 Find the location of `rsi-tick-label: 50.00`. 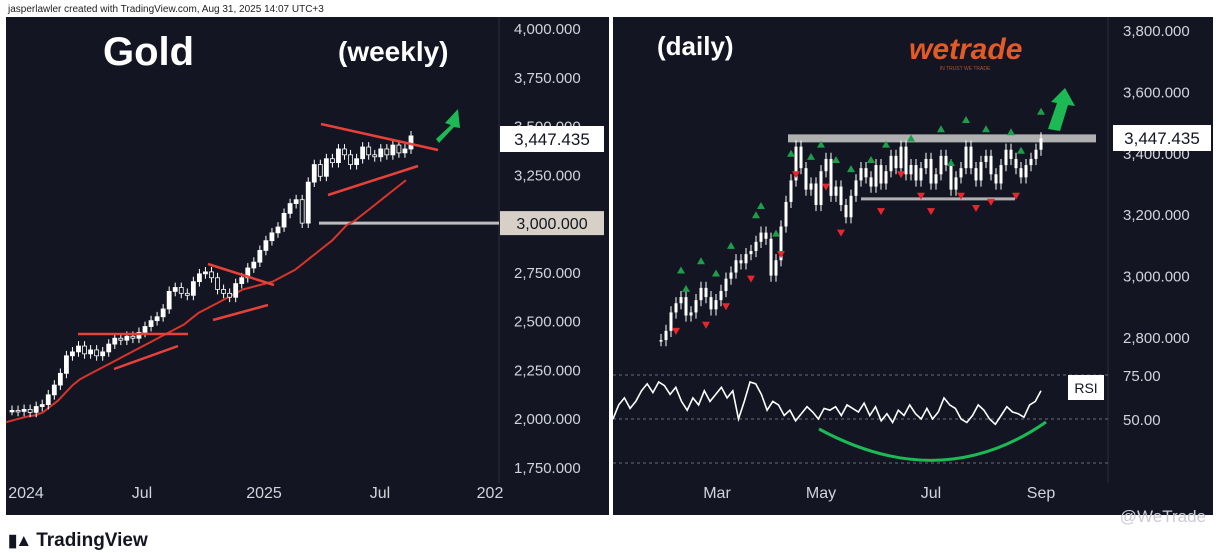

rsi-tick-label: 50.00 is located at coordinates (1142, 420).